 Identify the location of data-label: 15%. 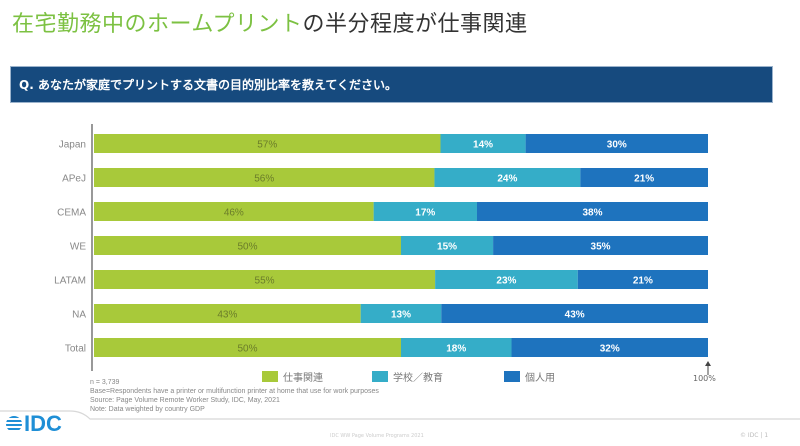
(447, 247).